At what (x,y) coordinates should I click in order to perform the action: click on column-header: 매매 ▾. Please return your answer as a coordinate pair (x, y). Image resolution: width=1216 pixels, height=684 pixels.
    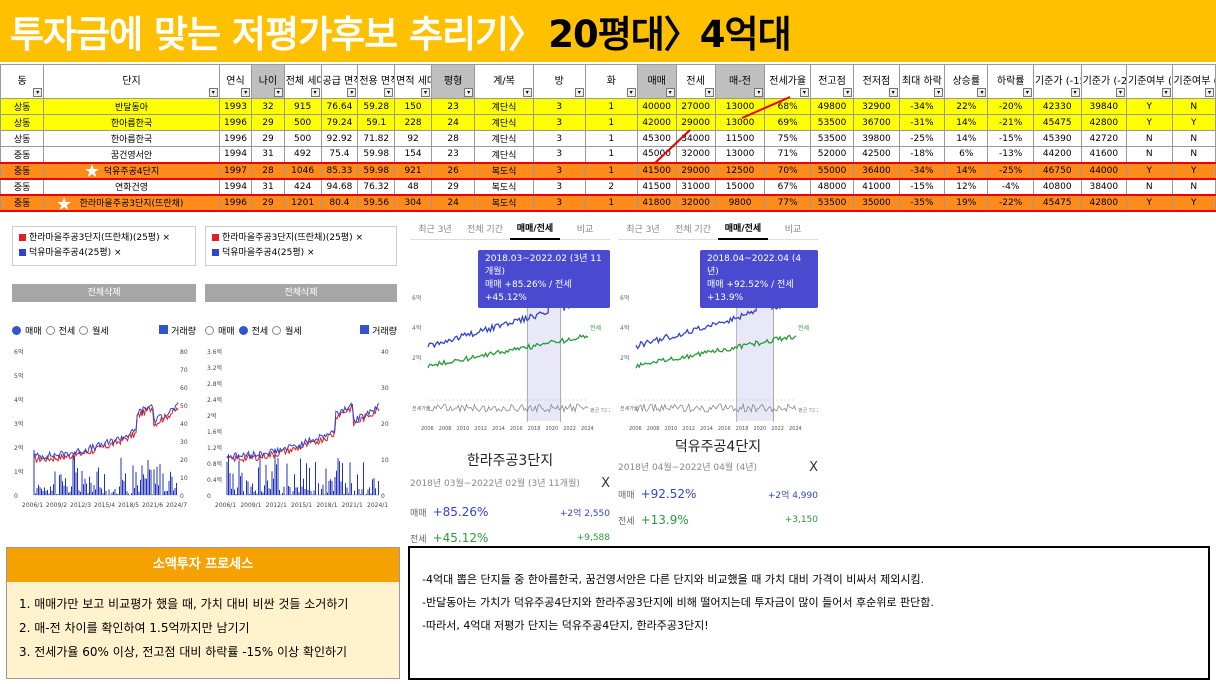
    Looking at the image, I should click on (656, 81).